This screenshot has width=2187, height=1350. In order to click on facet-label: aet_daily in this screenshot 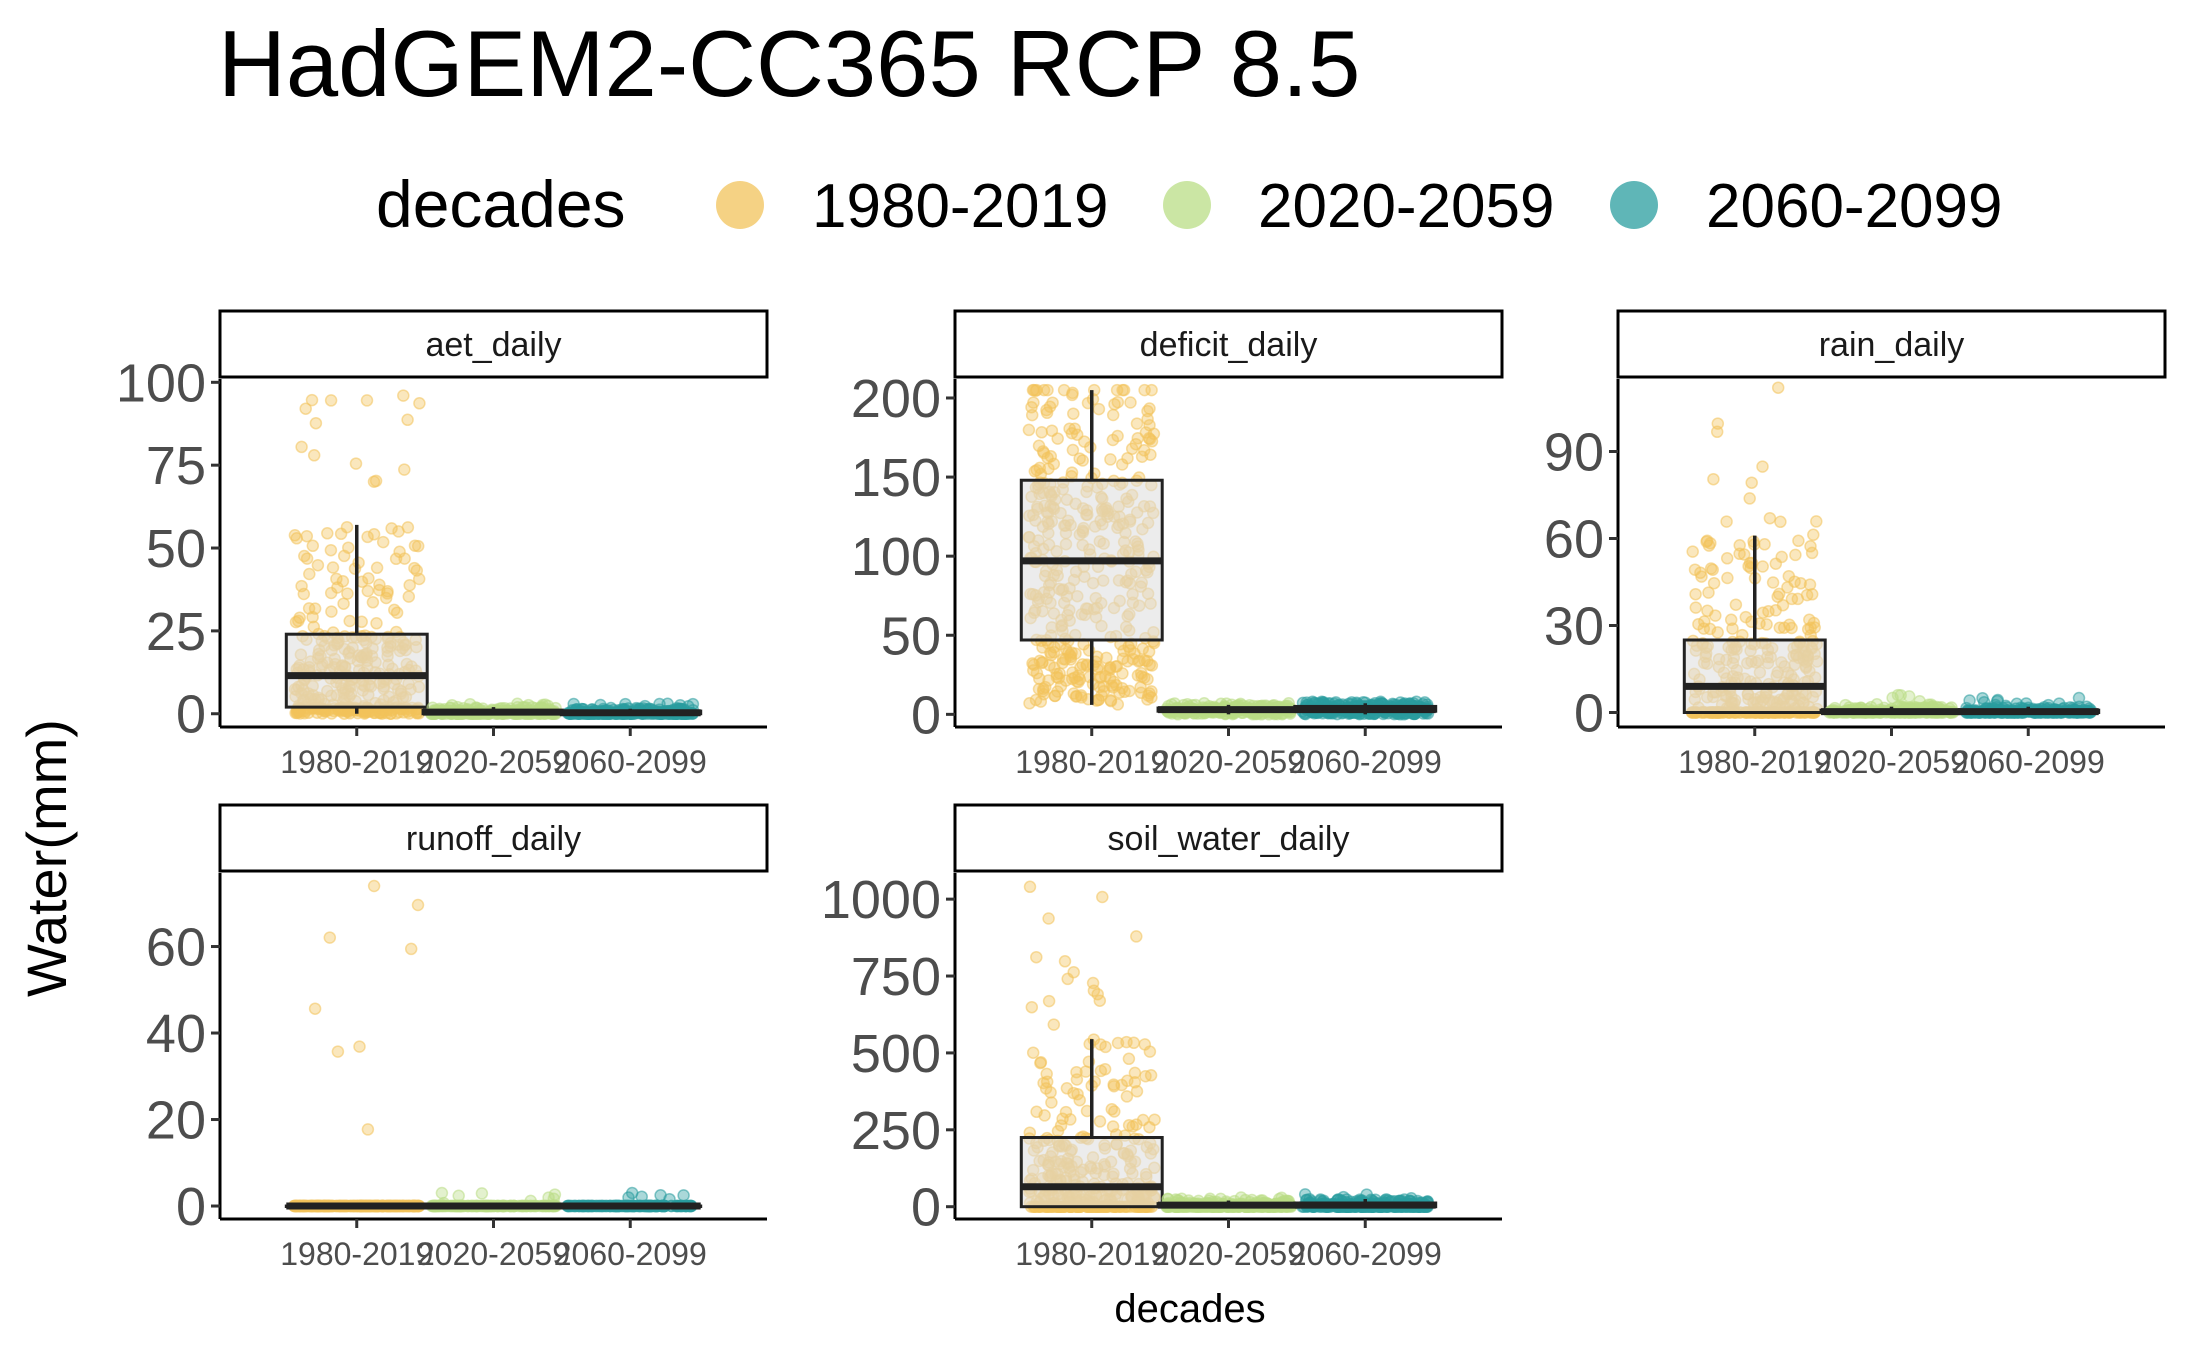, I will do `click(493, 345)`.